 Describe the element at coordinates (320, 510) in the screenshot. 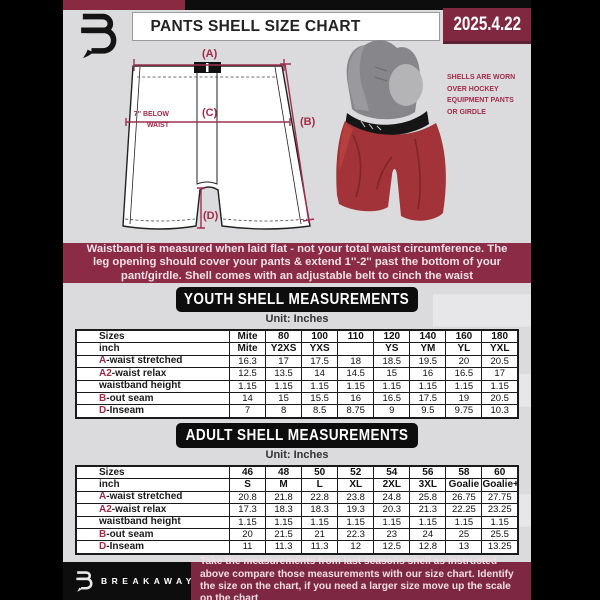

I see `table-cell: 18.3` at that location.